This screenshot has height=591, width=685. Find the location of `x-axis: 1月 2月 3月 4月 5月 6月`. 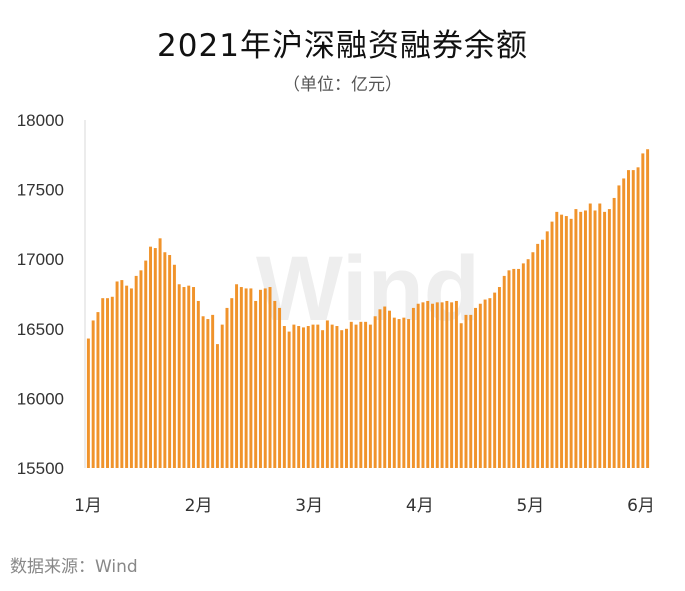

x-axis: 1月 2月 3月 4月 5月 6月 is located at coordinates (364, 506).